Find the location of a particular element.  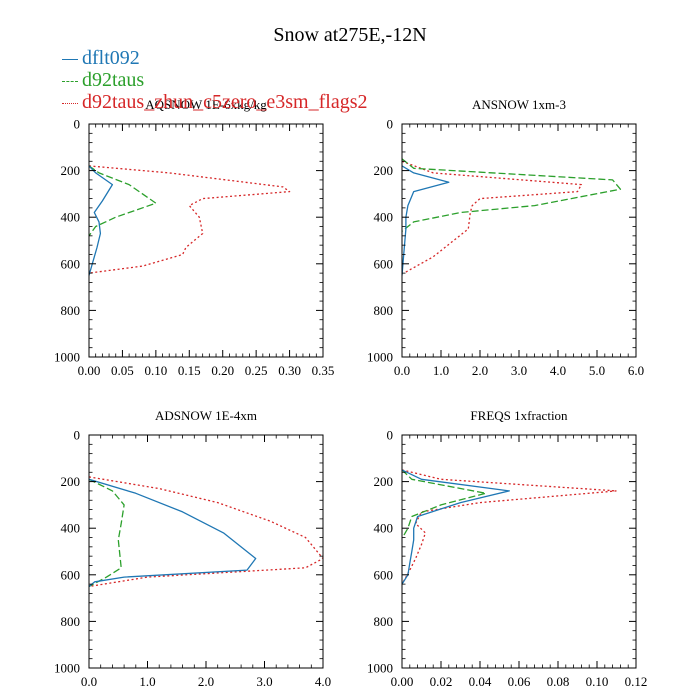

x-tick-label: 0.12 is located at coordinates (636, 681).